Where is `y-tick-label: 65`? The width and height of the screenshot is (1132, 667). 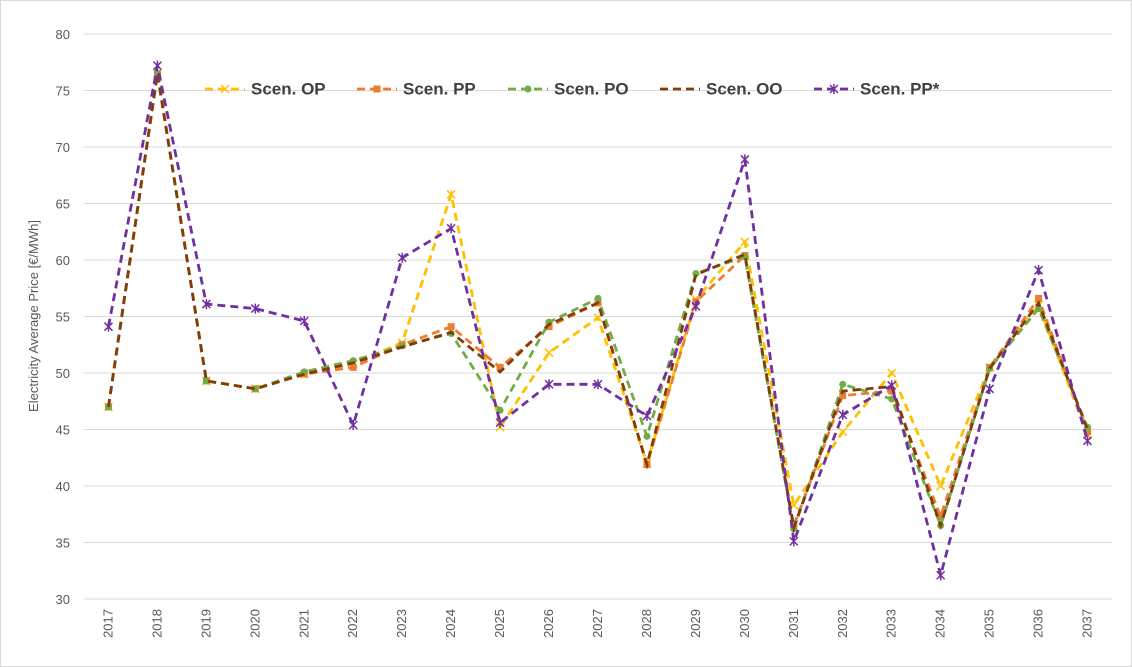
y-tick-label: 65 is located at coordinates (63, 204).